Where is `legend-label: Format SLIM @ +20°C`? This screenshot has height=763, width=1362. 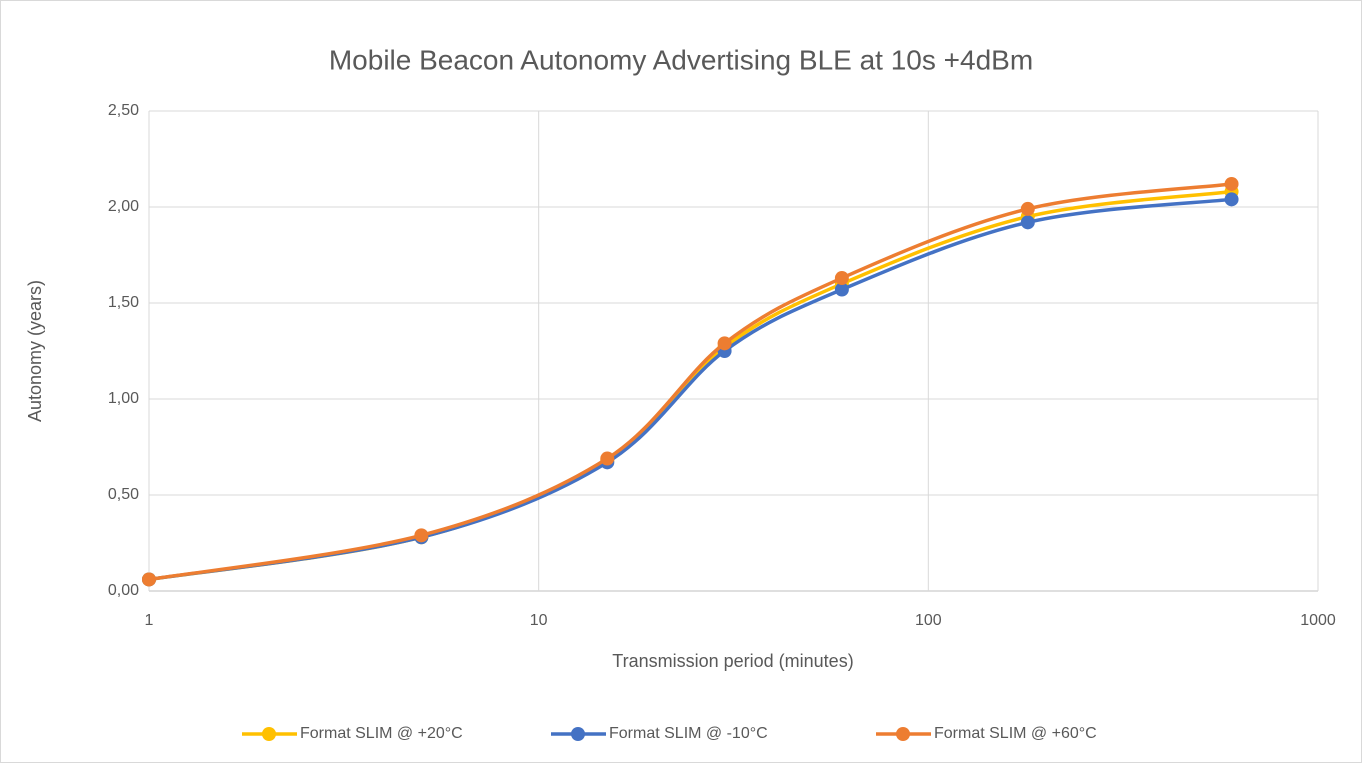 legend-label: Format SLIM @ +20°C is located at coordinates (381, 733).